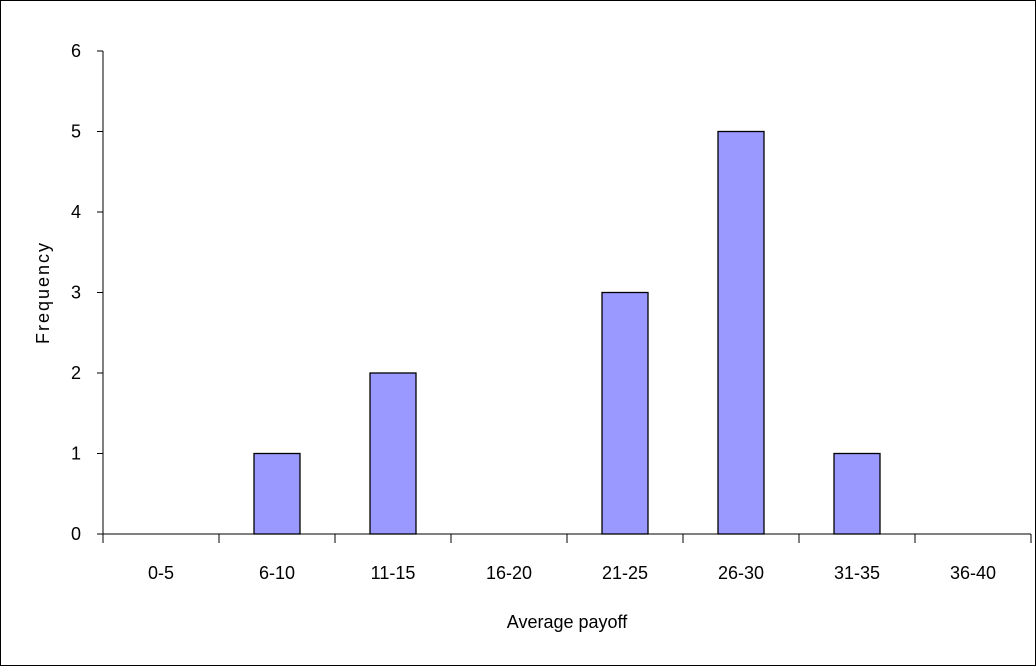  I want to click on x-tick-label: 0-5, so click(161, 573).